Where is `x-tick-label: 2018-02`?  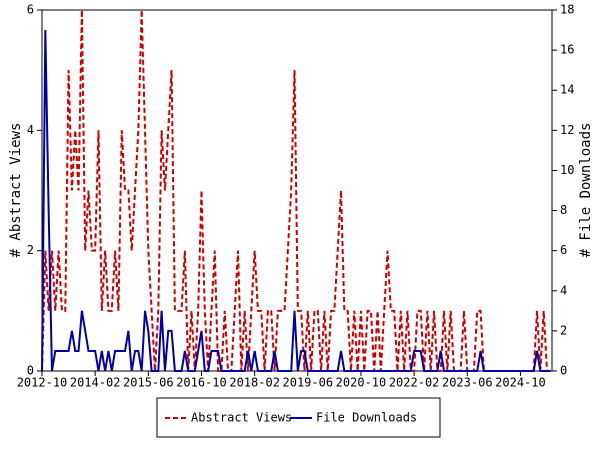
x-tick-label: 2018-02 is located at coordinates (254, 383).